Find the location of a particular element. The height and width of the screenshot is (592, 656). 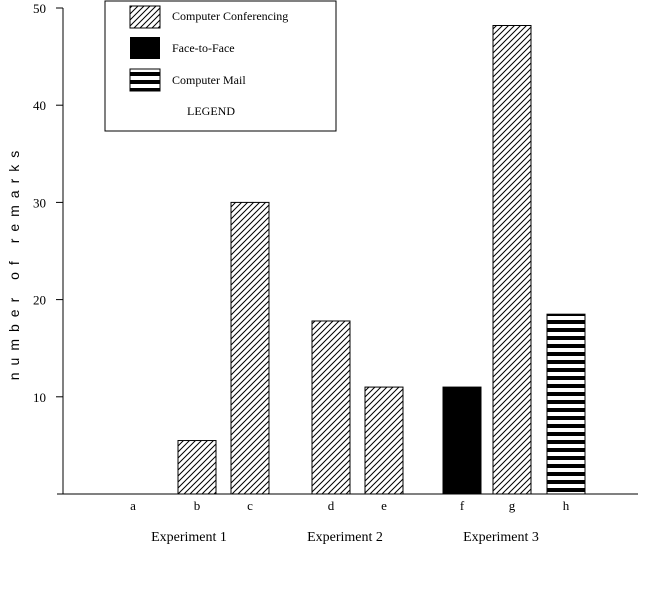

bar-d is located at coordinates (331, 407).